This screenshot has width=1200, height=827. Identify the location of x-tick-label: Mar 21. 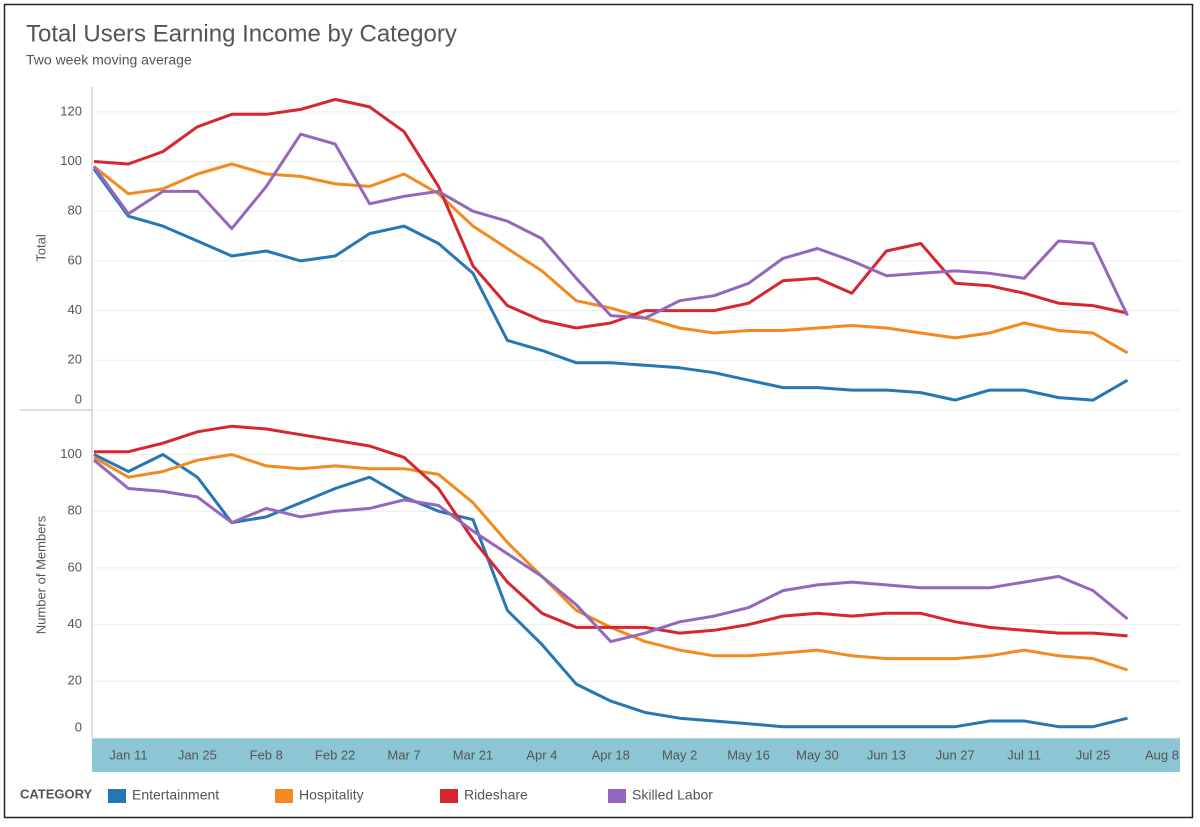
(473, 754).